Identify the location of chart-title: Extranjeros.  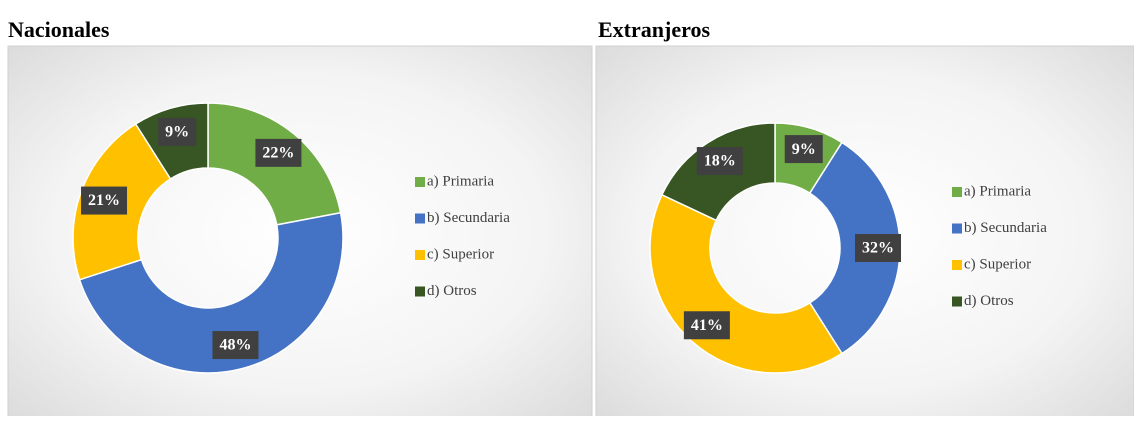
(654, 29).